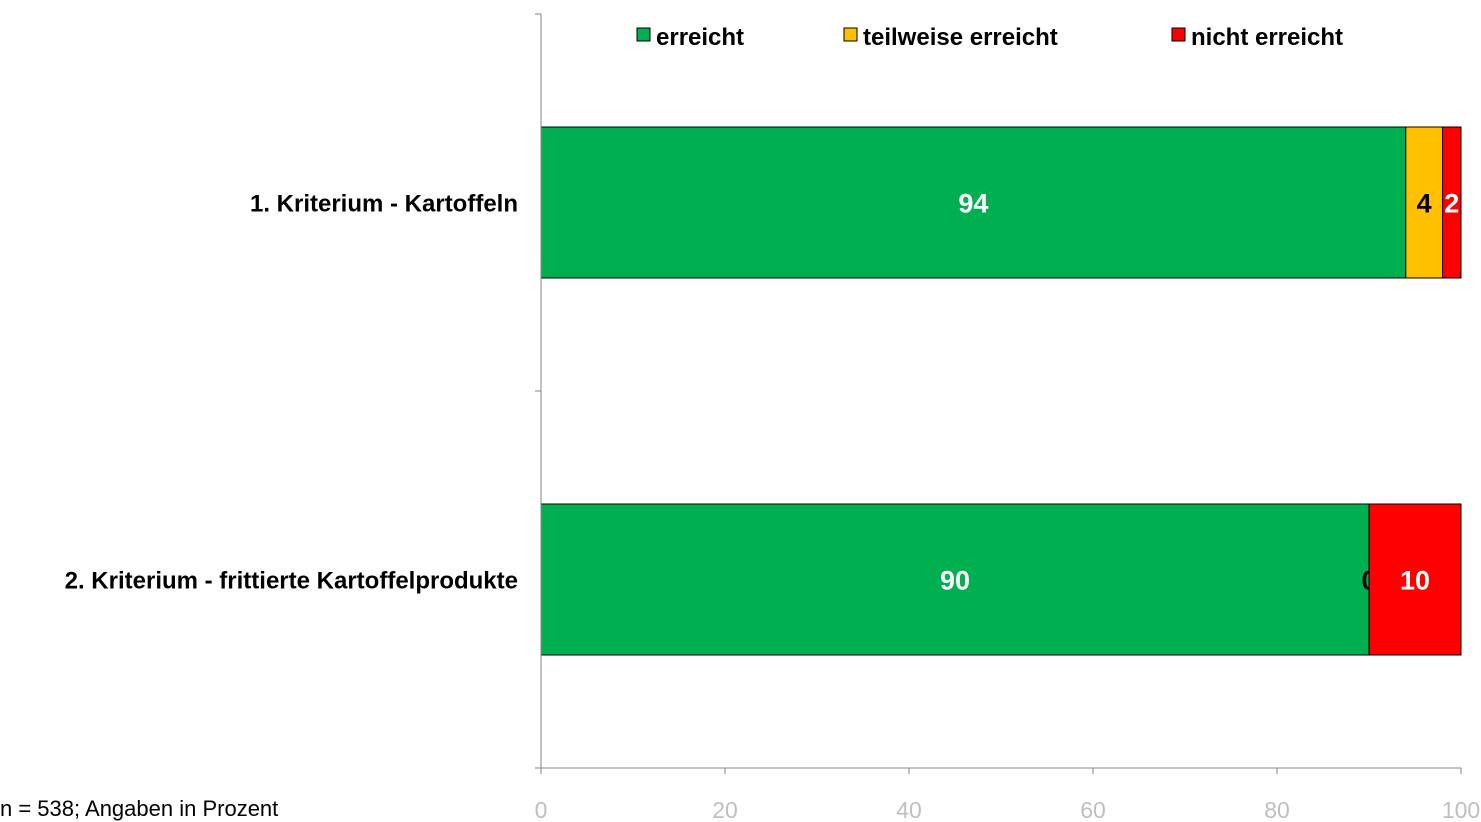 The width and height of the screenshot is (1481, 822). I want to click on legend: erreicht teilweise erreicht nicht erreicht, so click(989, 37).